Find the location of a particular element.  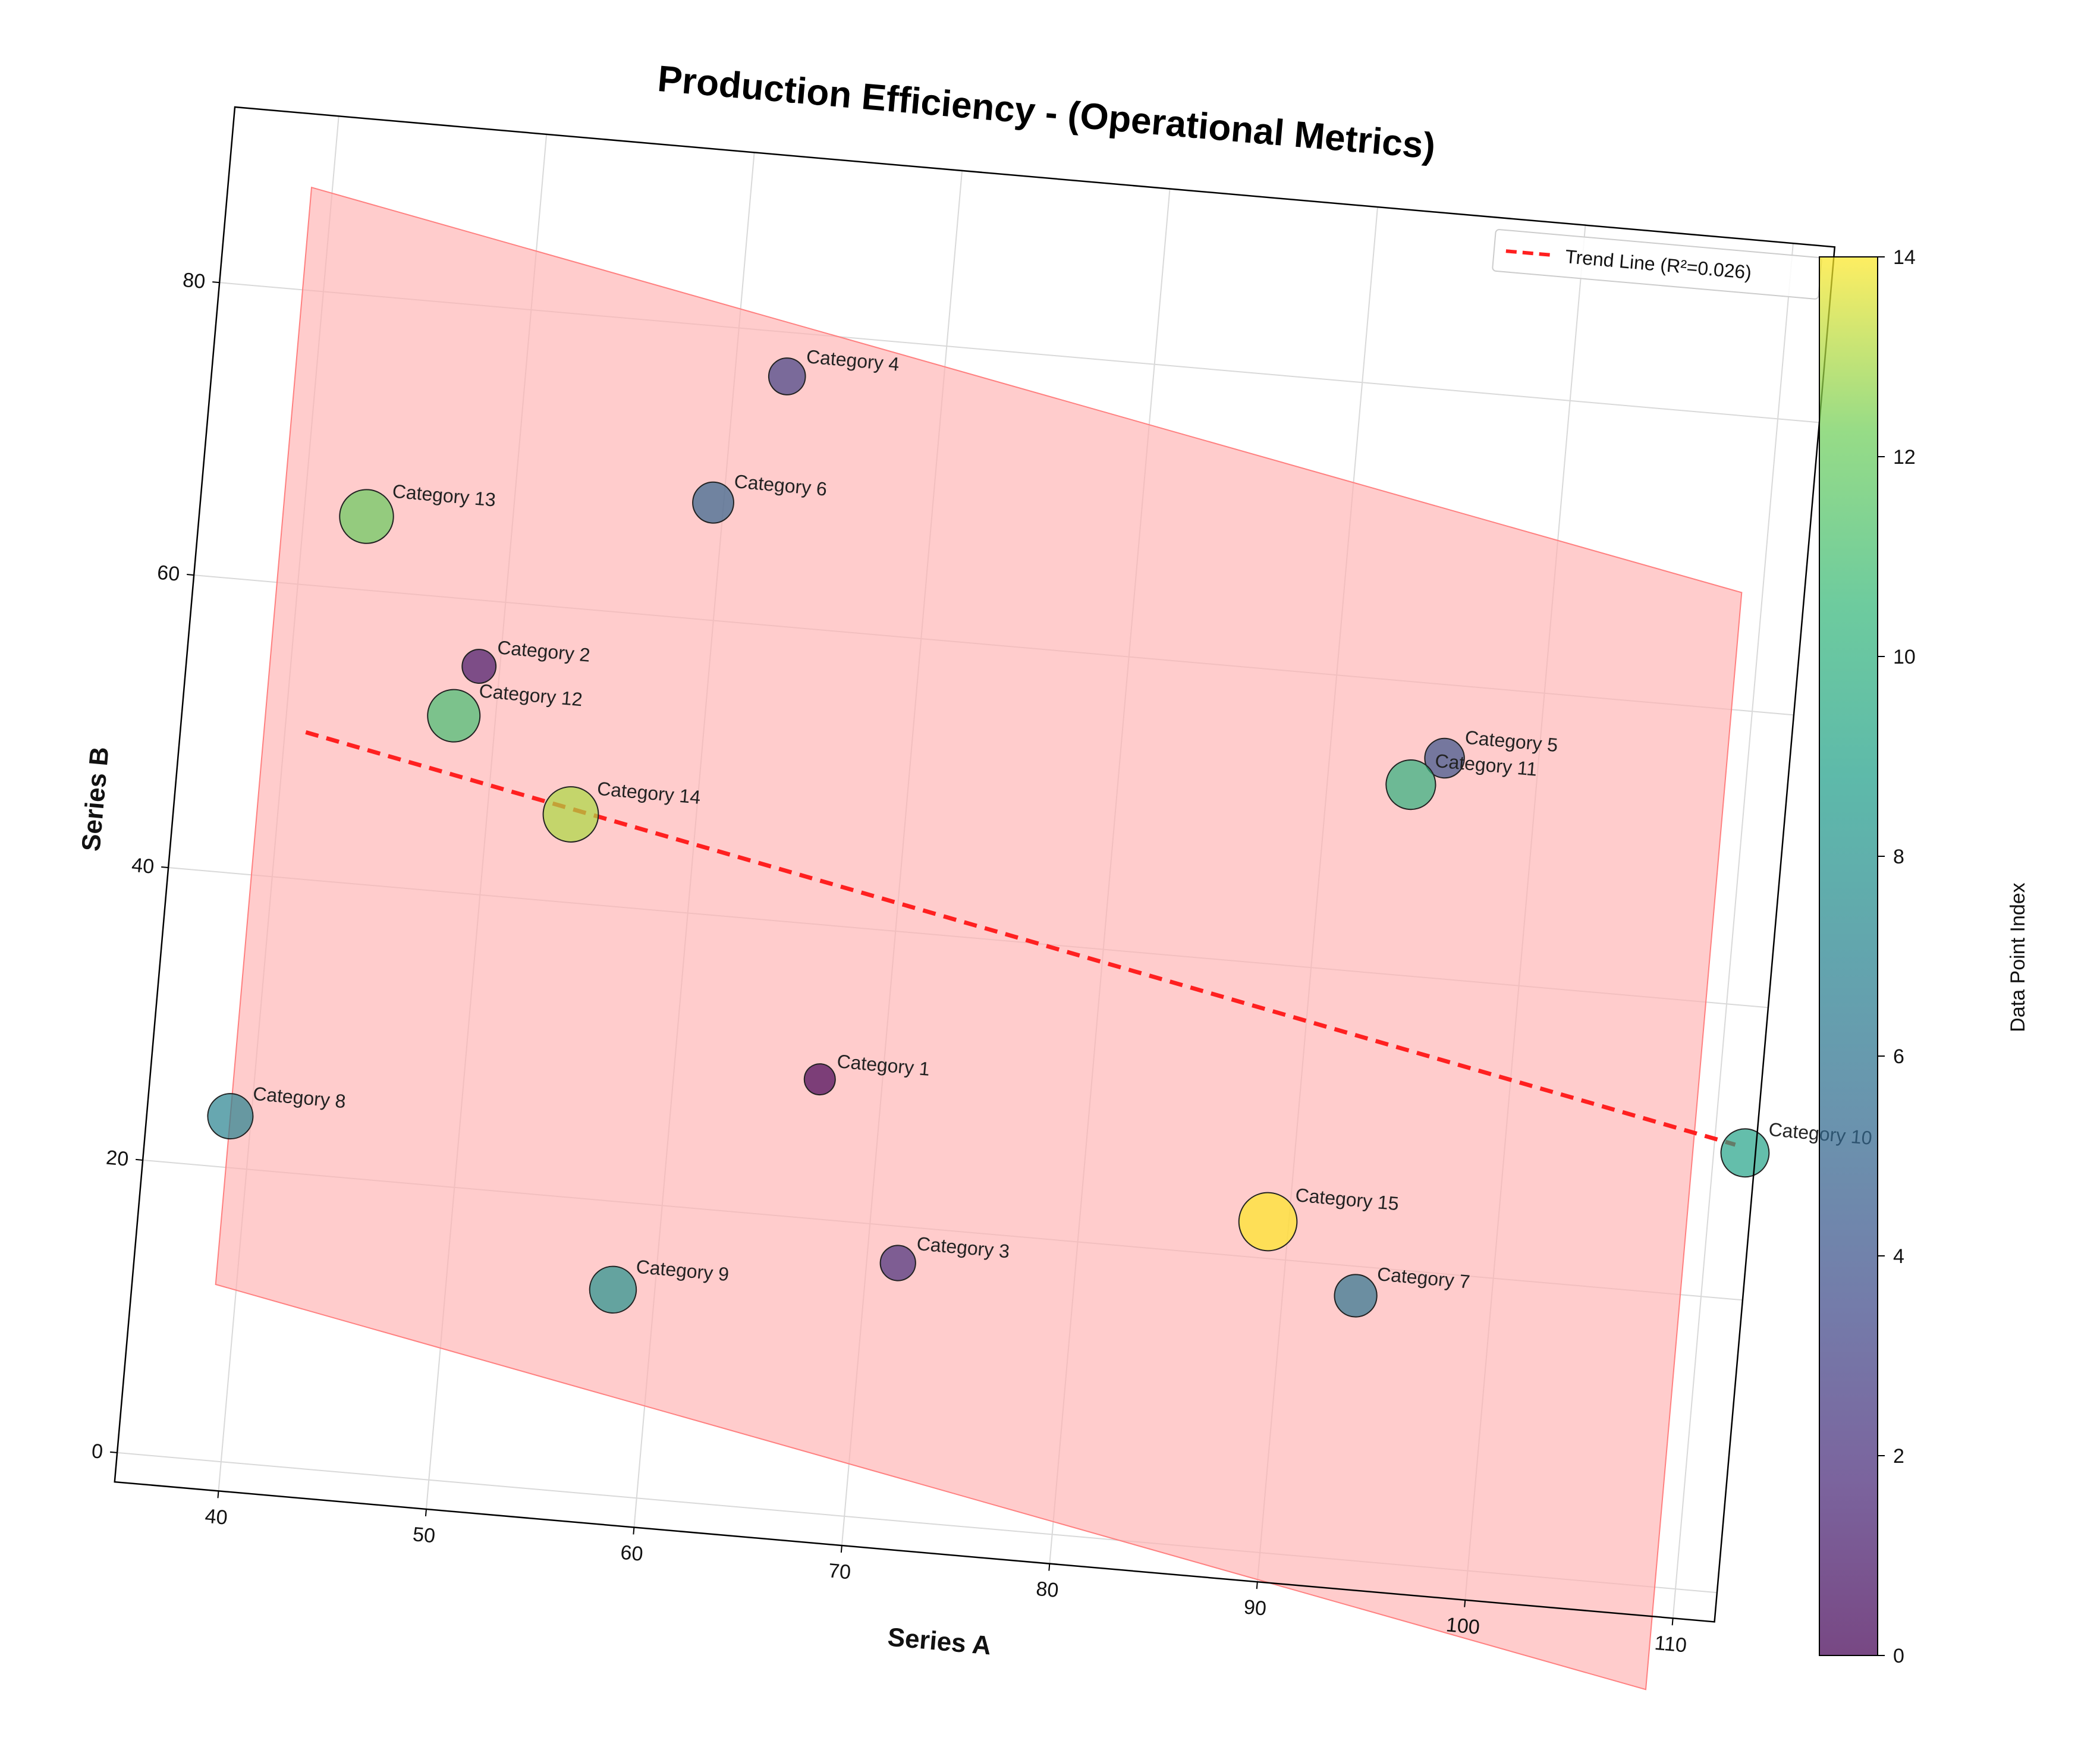

y-ticks: 0 20 40 60 80 is located at coordinates (155, 866).